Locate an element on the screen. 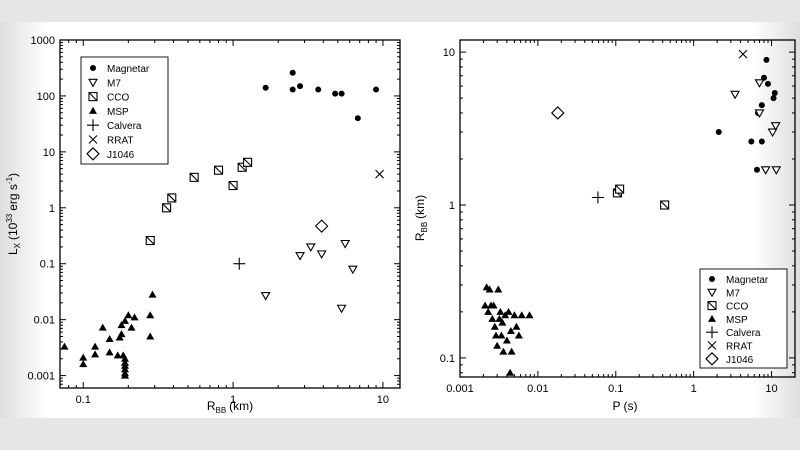 Image resolution: width=800 pixels, height=450 pixels. chart-right-point-cco is located at coordinates (665, 205).